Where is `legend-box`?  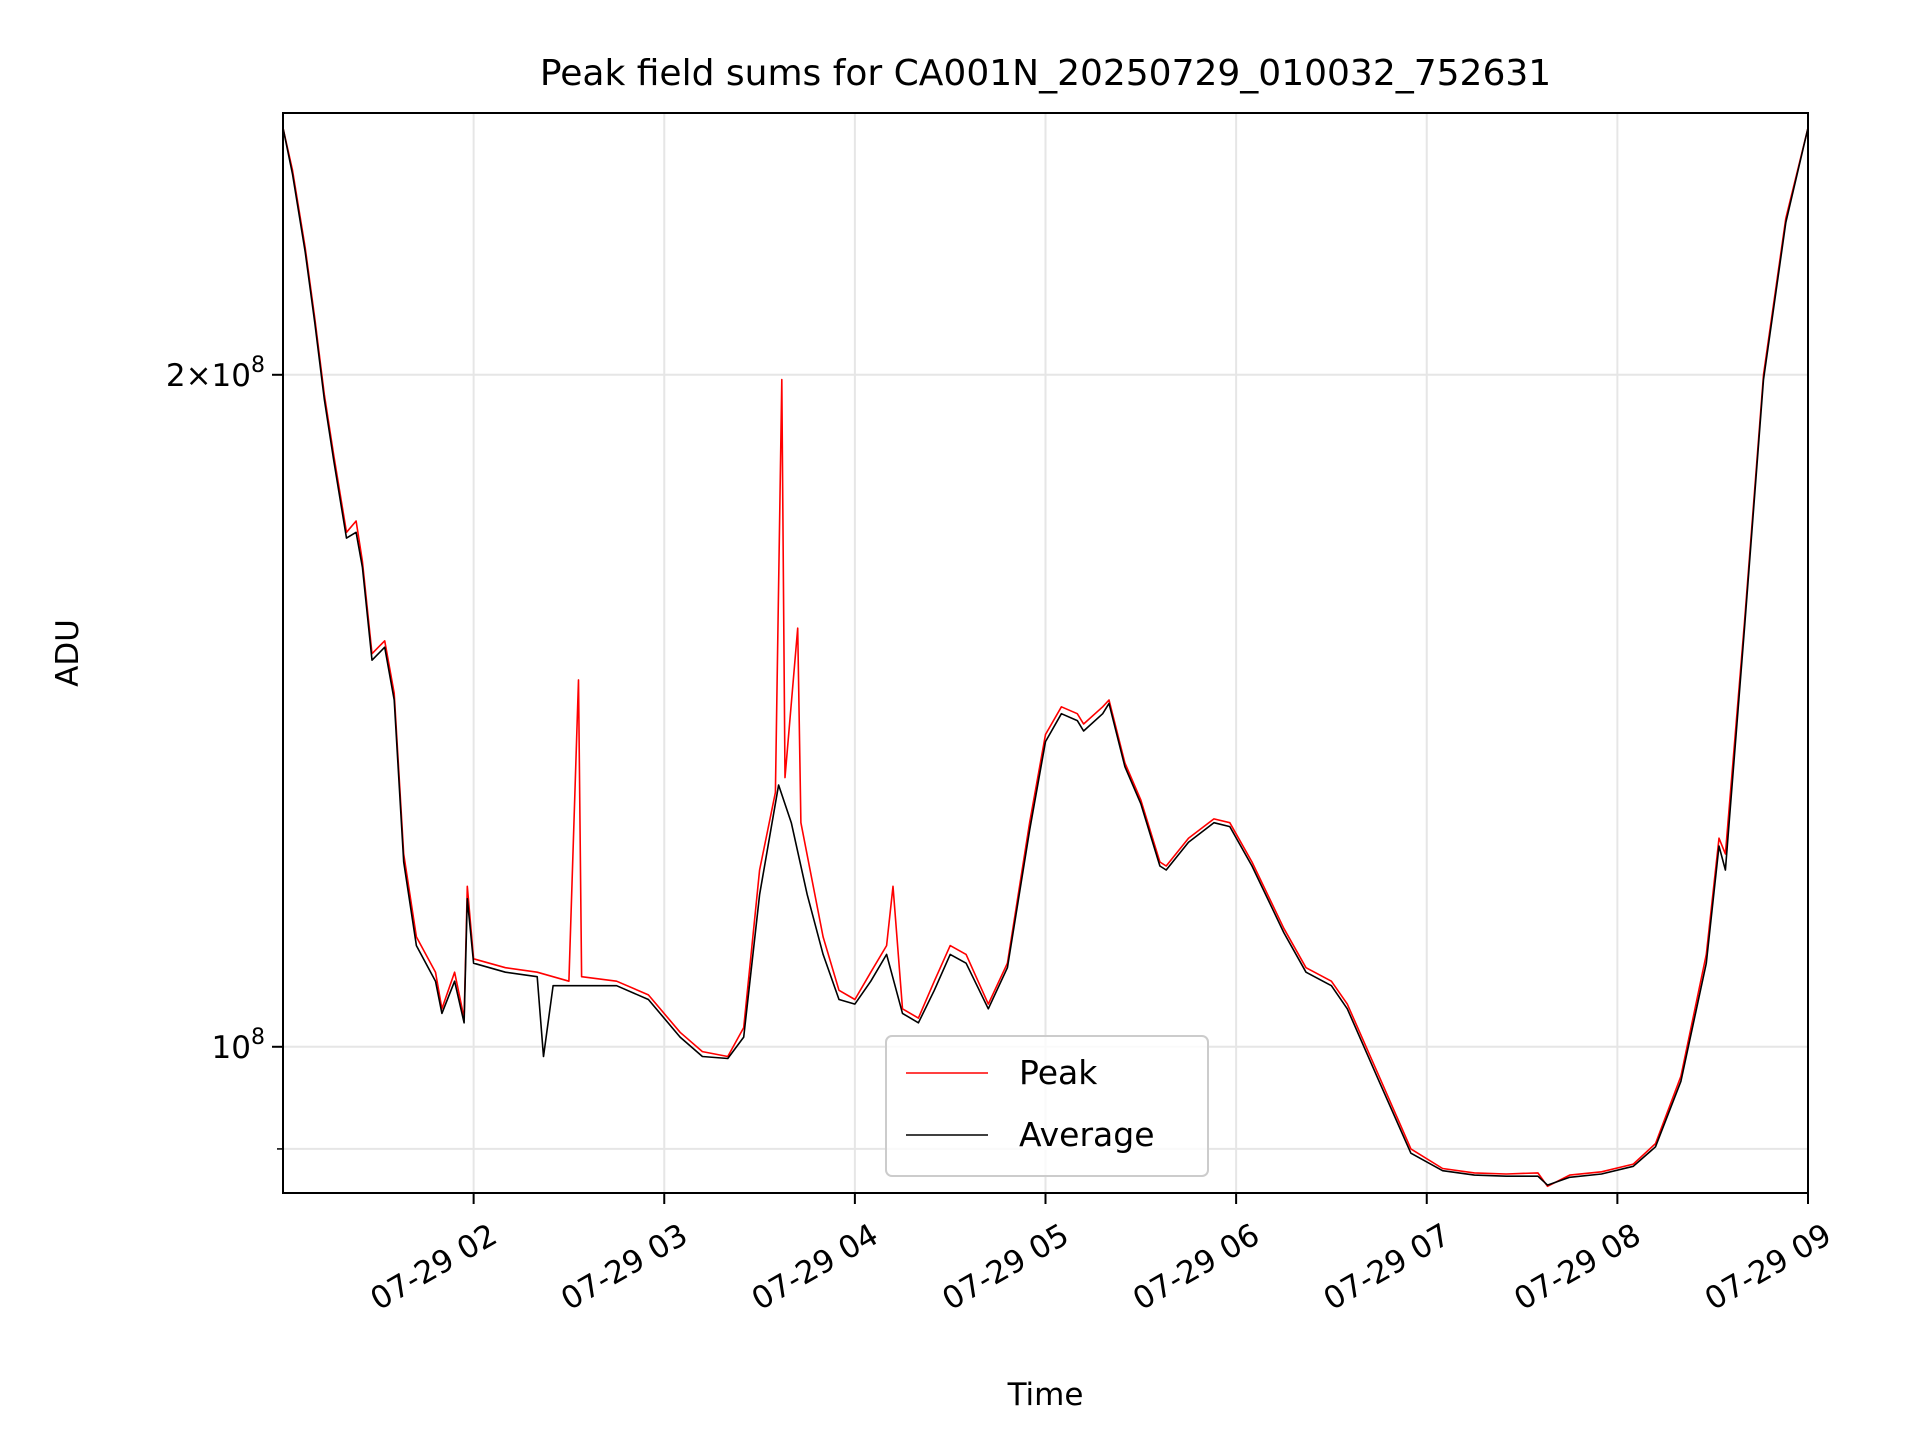
legend-box is located at coordinates (1047, 1106).